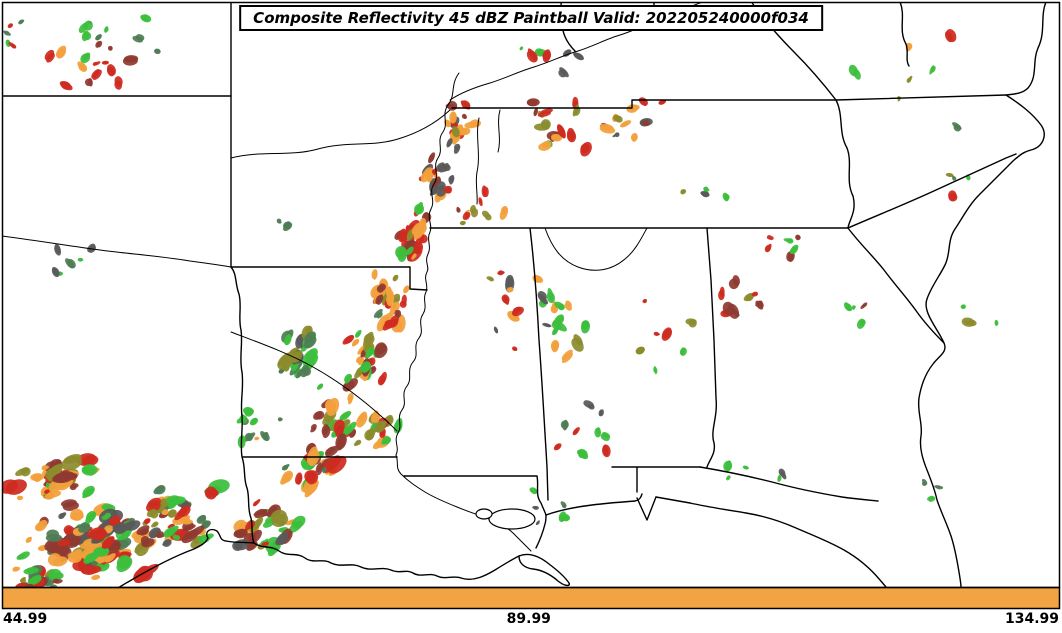  Describe the element at coordinates (539, 364) in the screenshot. I see `border-ms-al` at that location.